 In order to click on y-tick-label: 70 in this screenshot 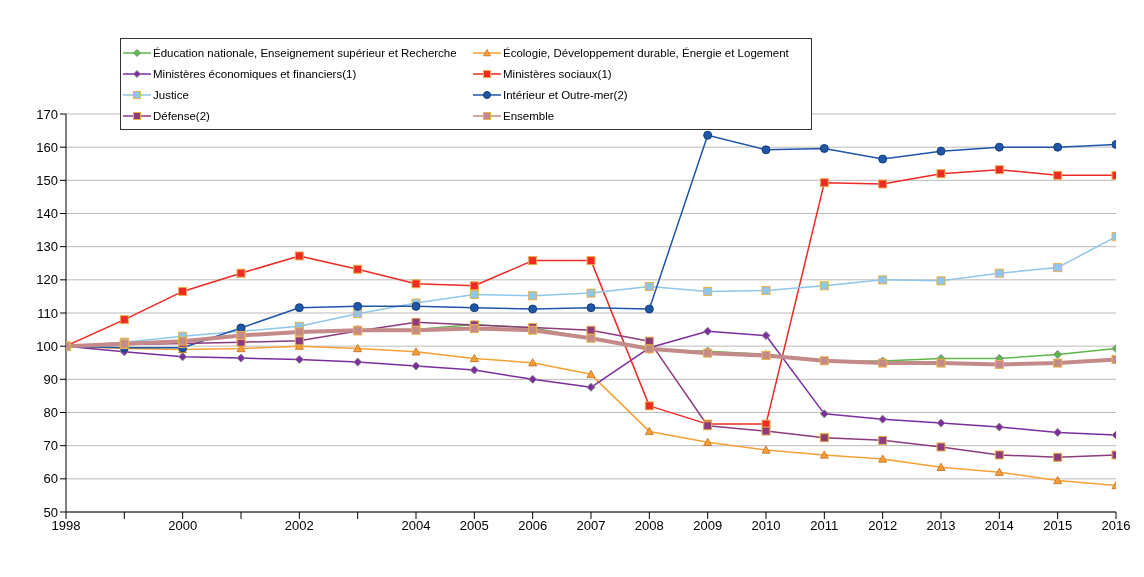, I will do `click(50, 446)`.